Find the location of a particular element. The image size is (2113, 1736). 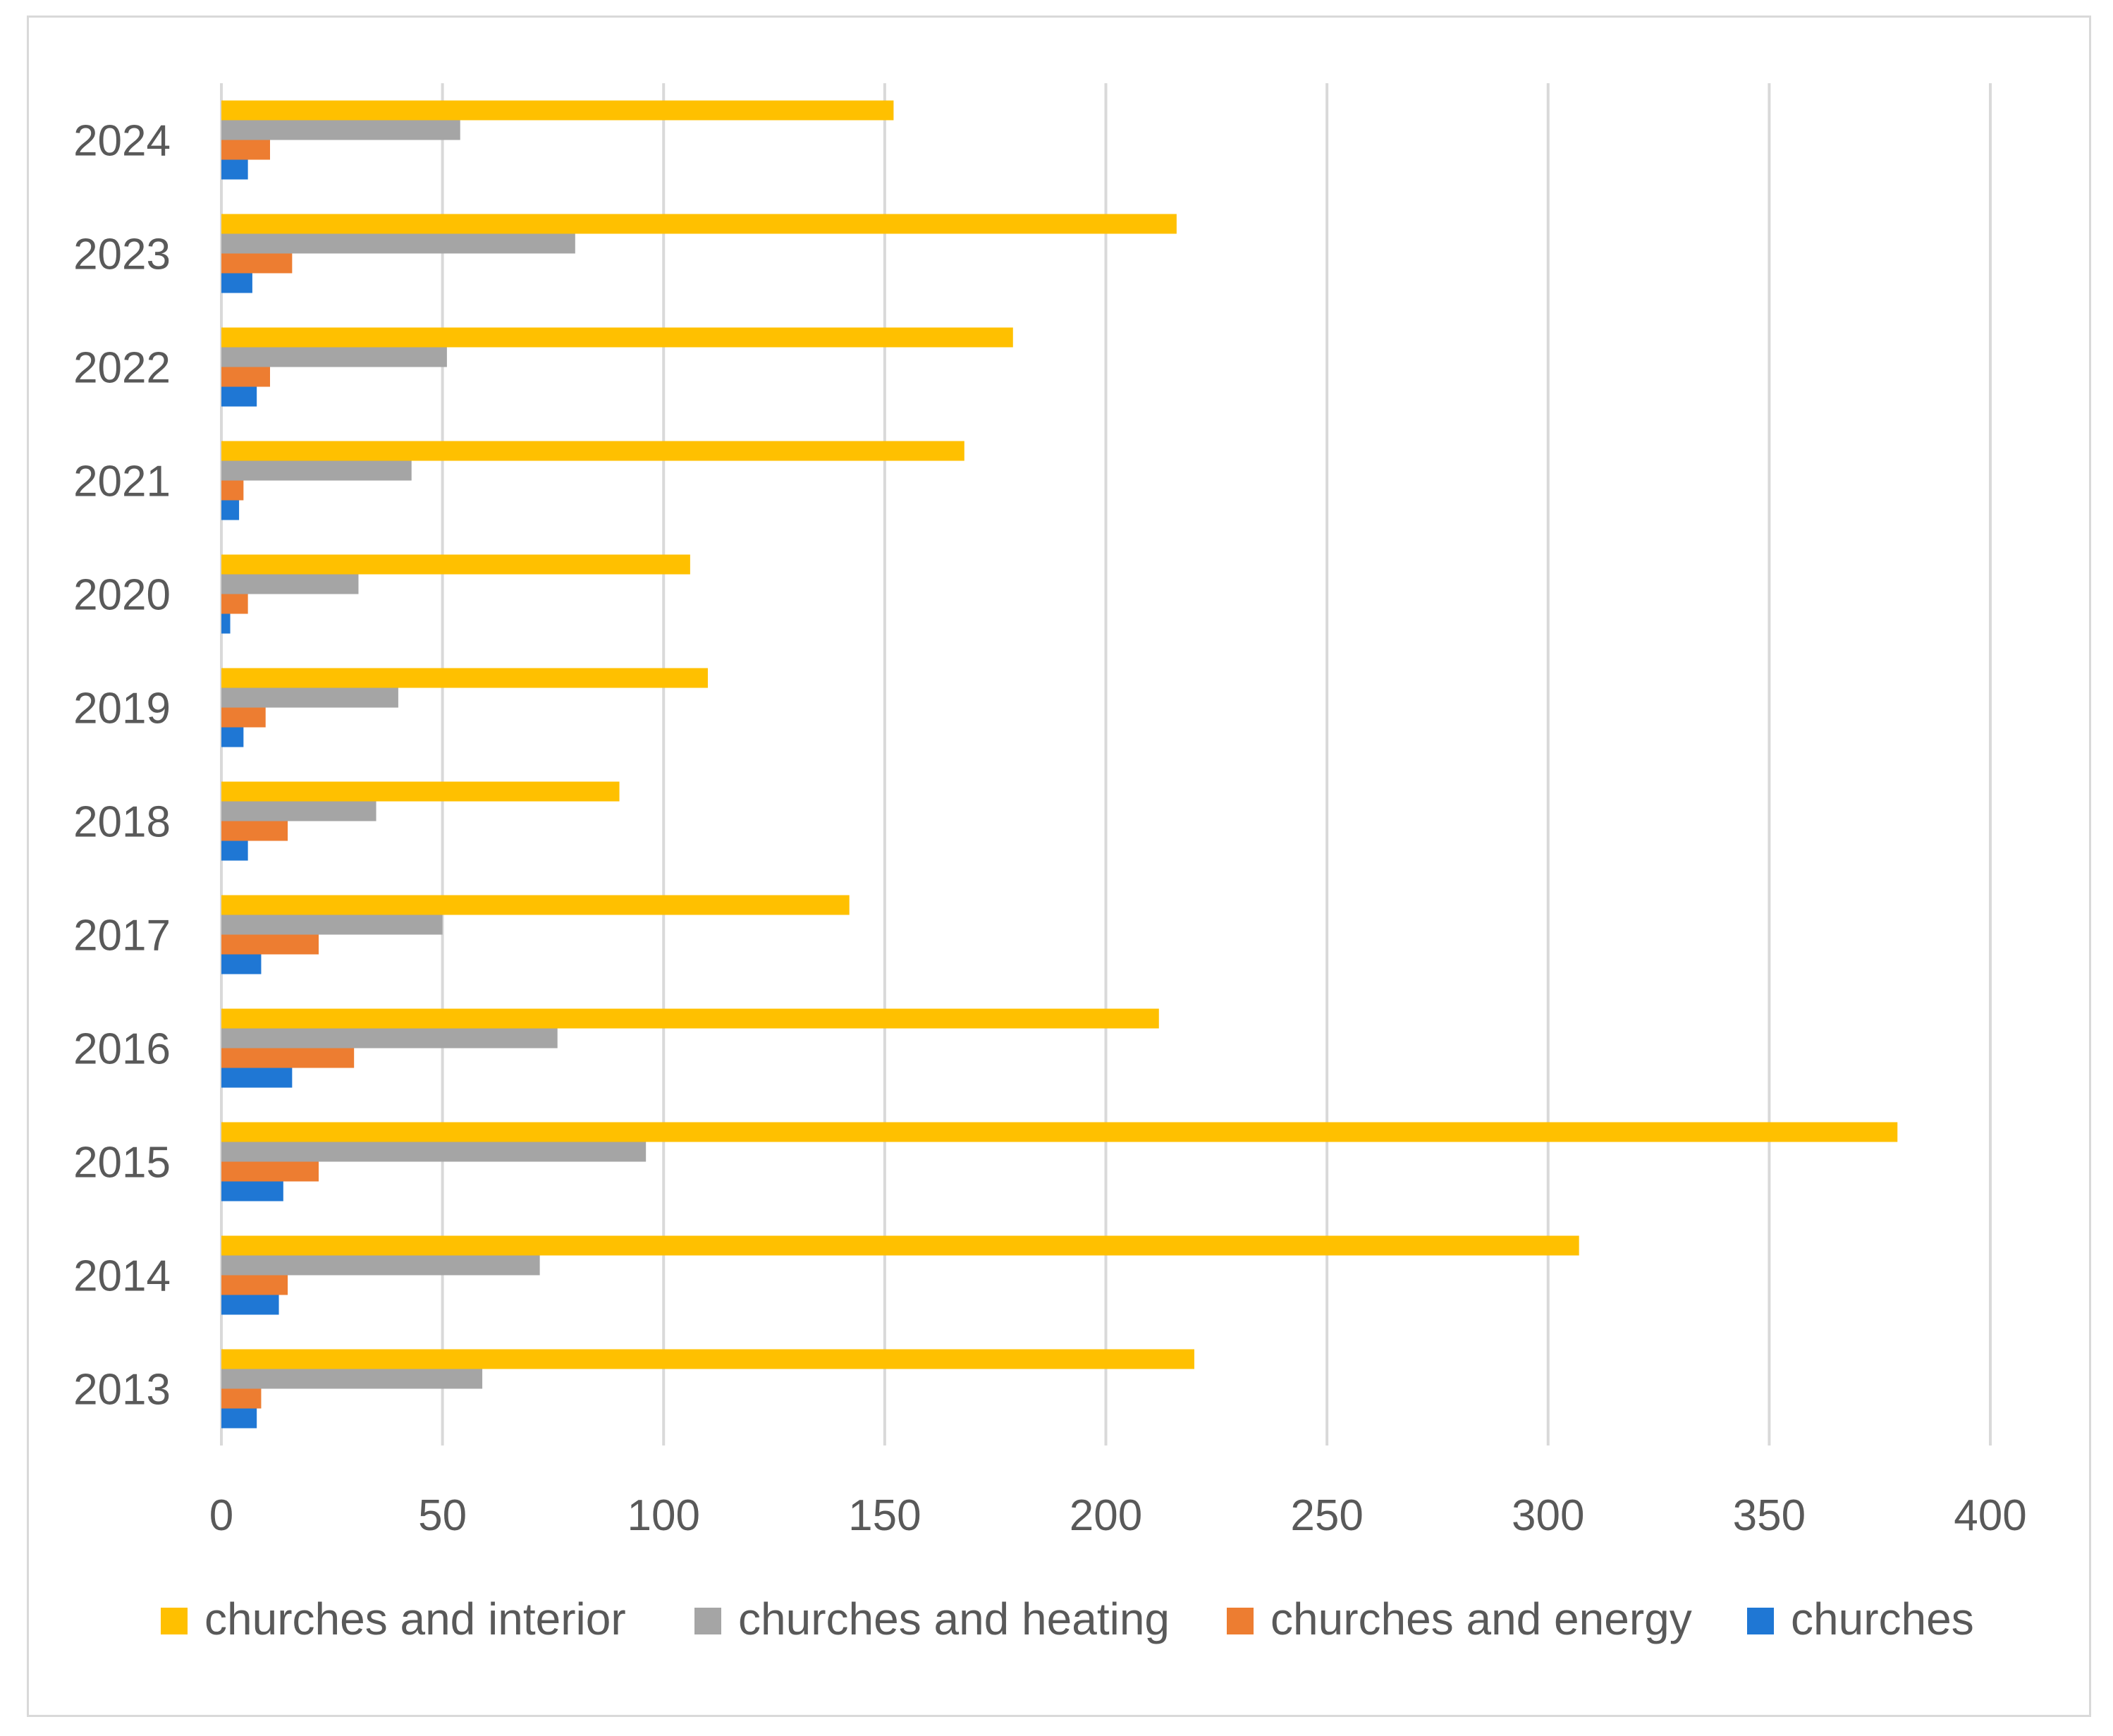

x-tick-label: 350 is located at coordinates (1769, 1516).